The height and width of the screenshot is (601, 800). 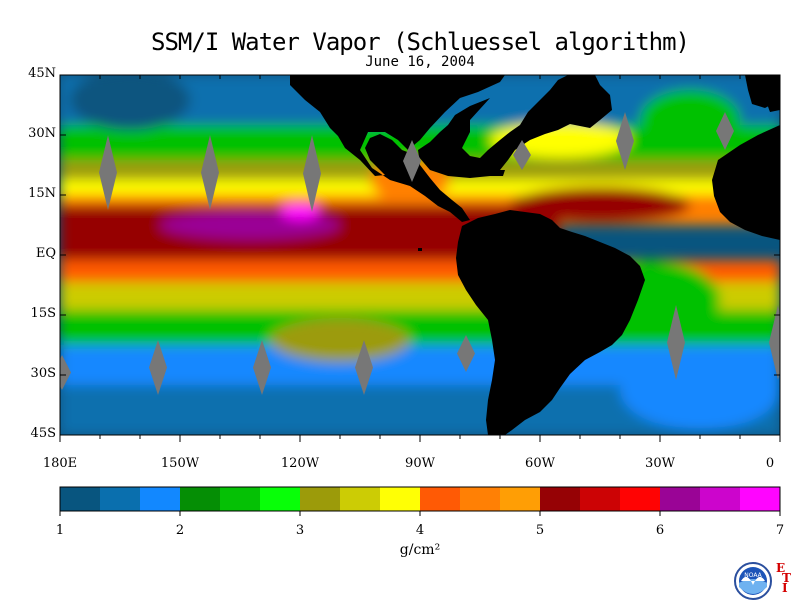 I want to click on colorbar-tick-label: 7, so click(x=780, y=530).